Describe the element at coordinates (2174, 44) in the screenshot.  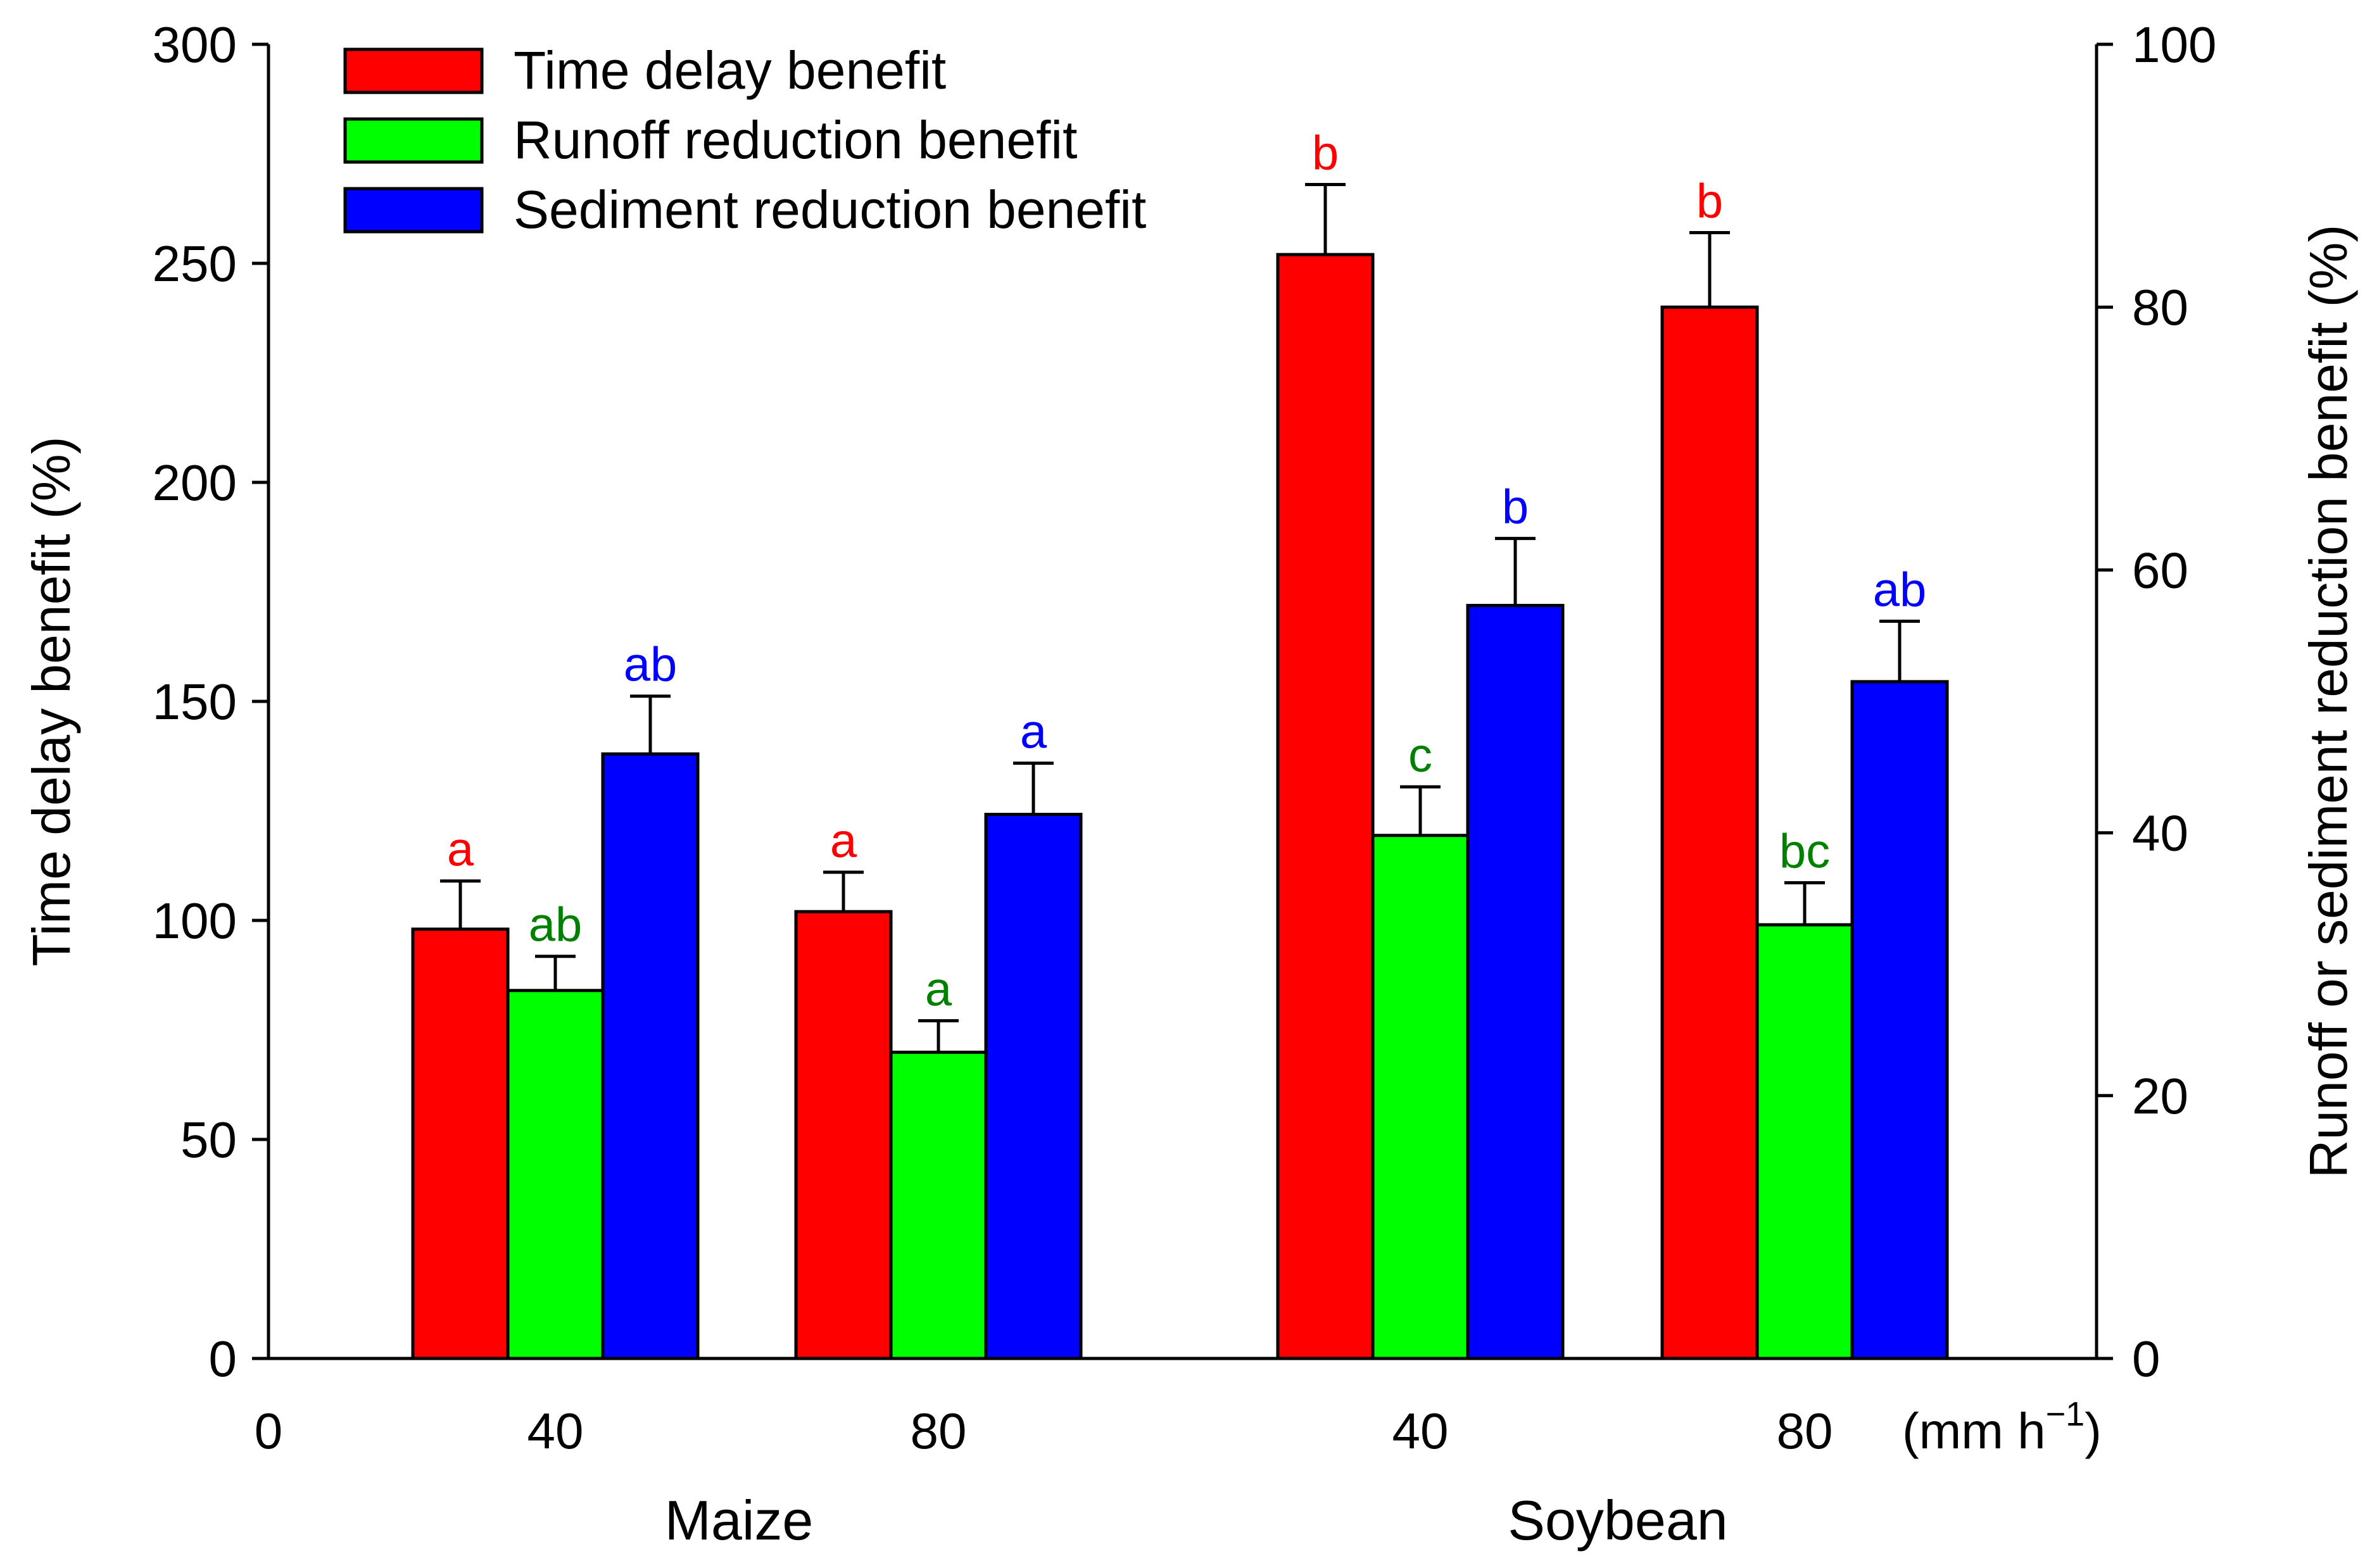
I see `right-tick-label: 100` at that location.